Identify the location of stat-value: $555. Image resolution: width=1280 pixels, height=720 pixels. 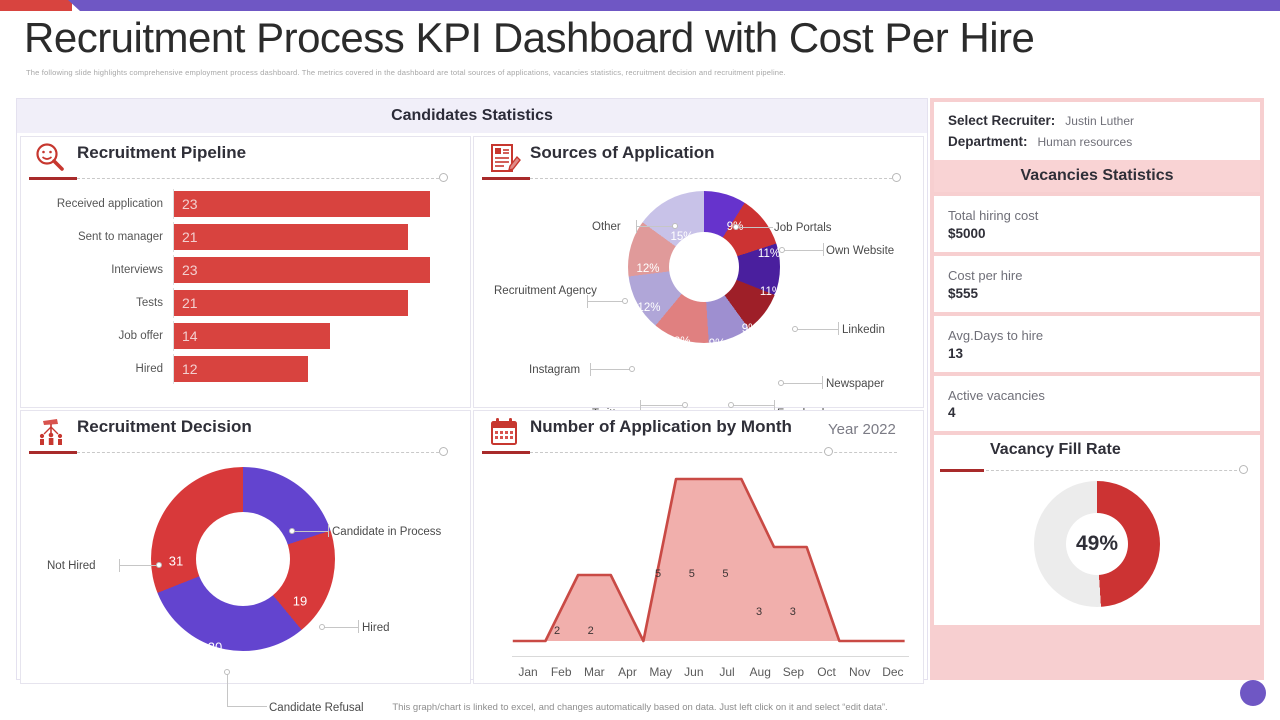
(963, 293).